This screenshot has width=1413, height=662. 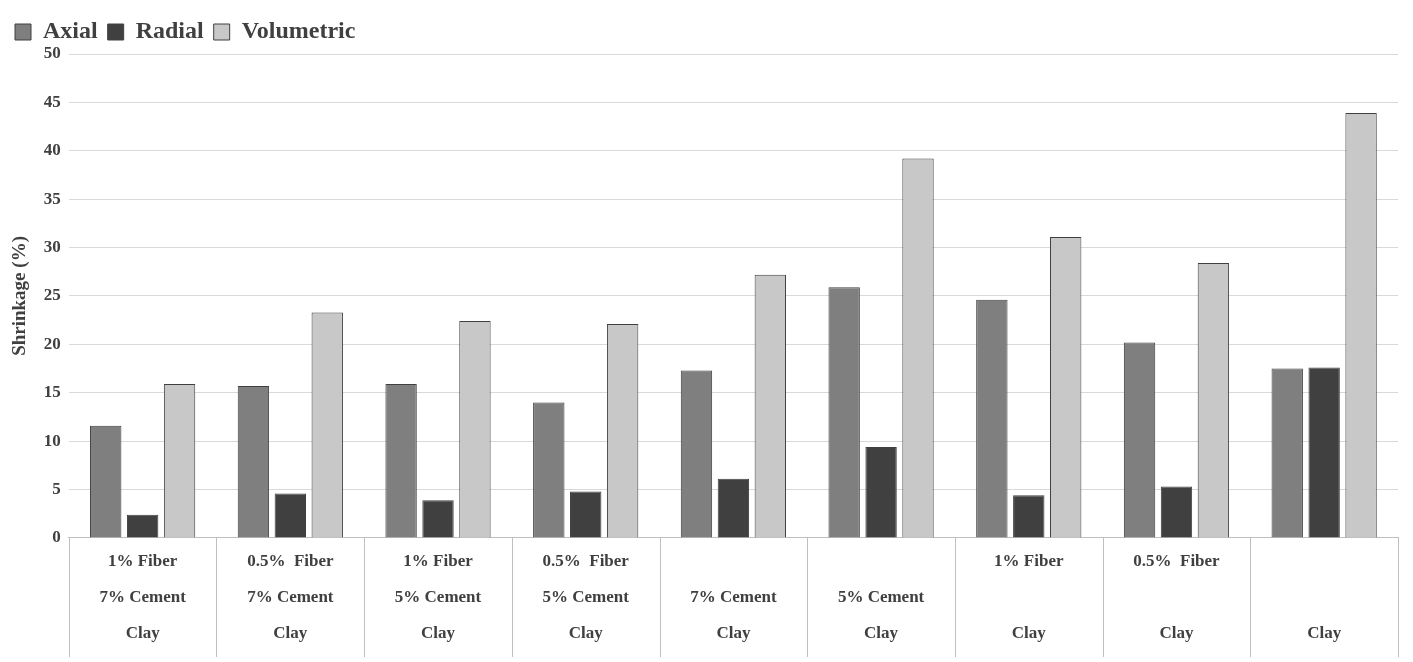 I want to click on y-tick-label: 35, so click(x=52, y=198).